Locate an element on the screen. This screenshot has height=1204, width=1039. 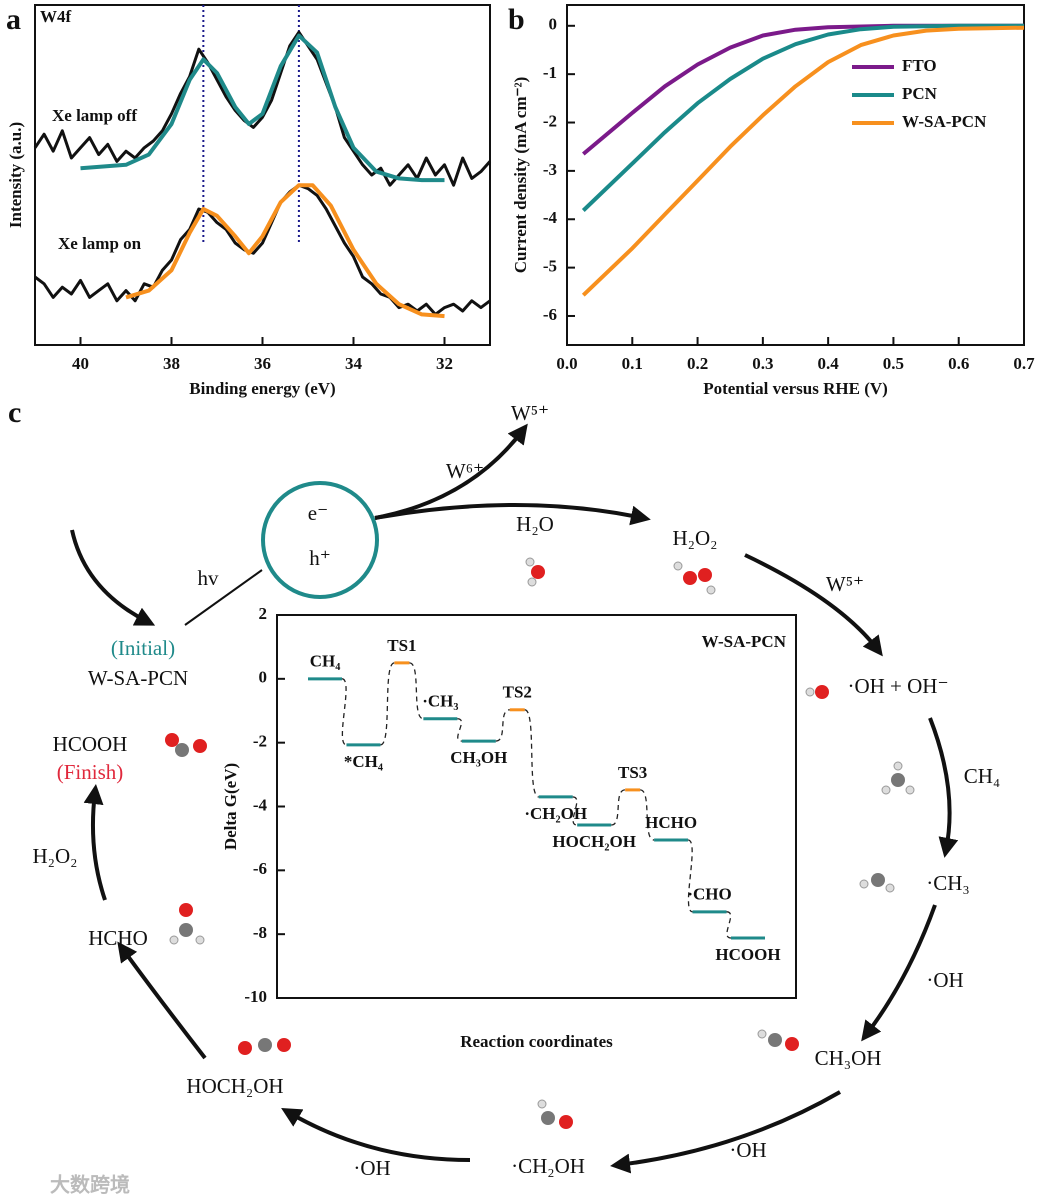
annotation: Xe lamp off is located at coordinates (94, 115).